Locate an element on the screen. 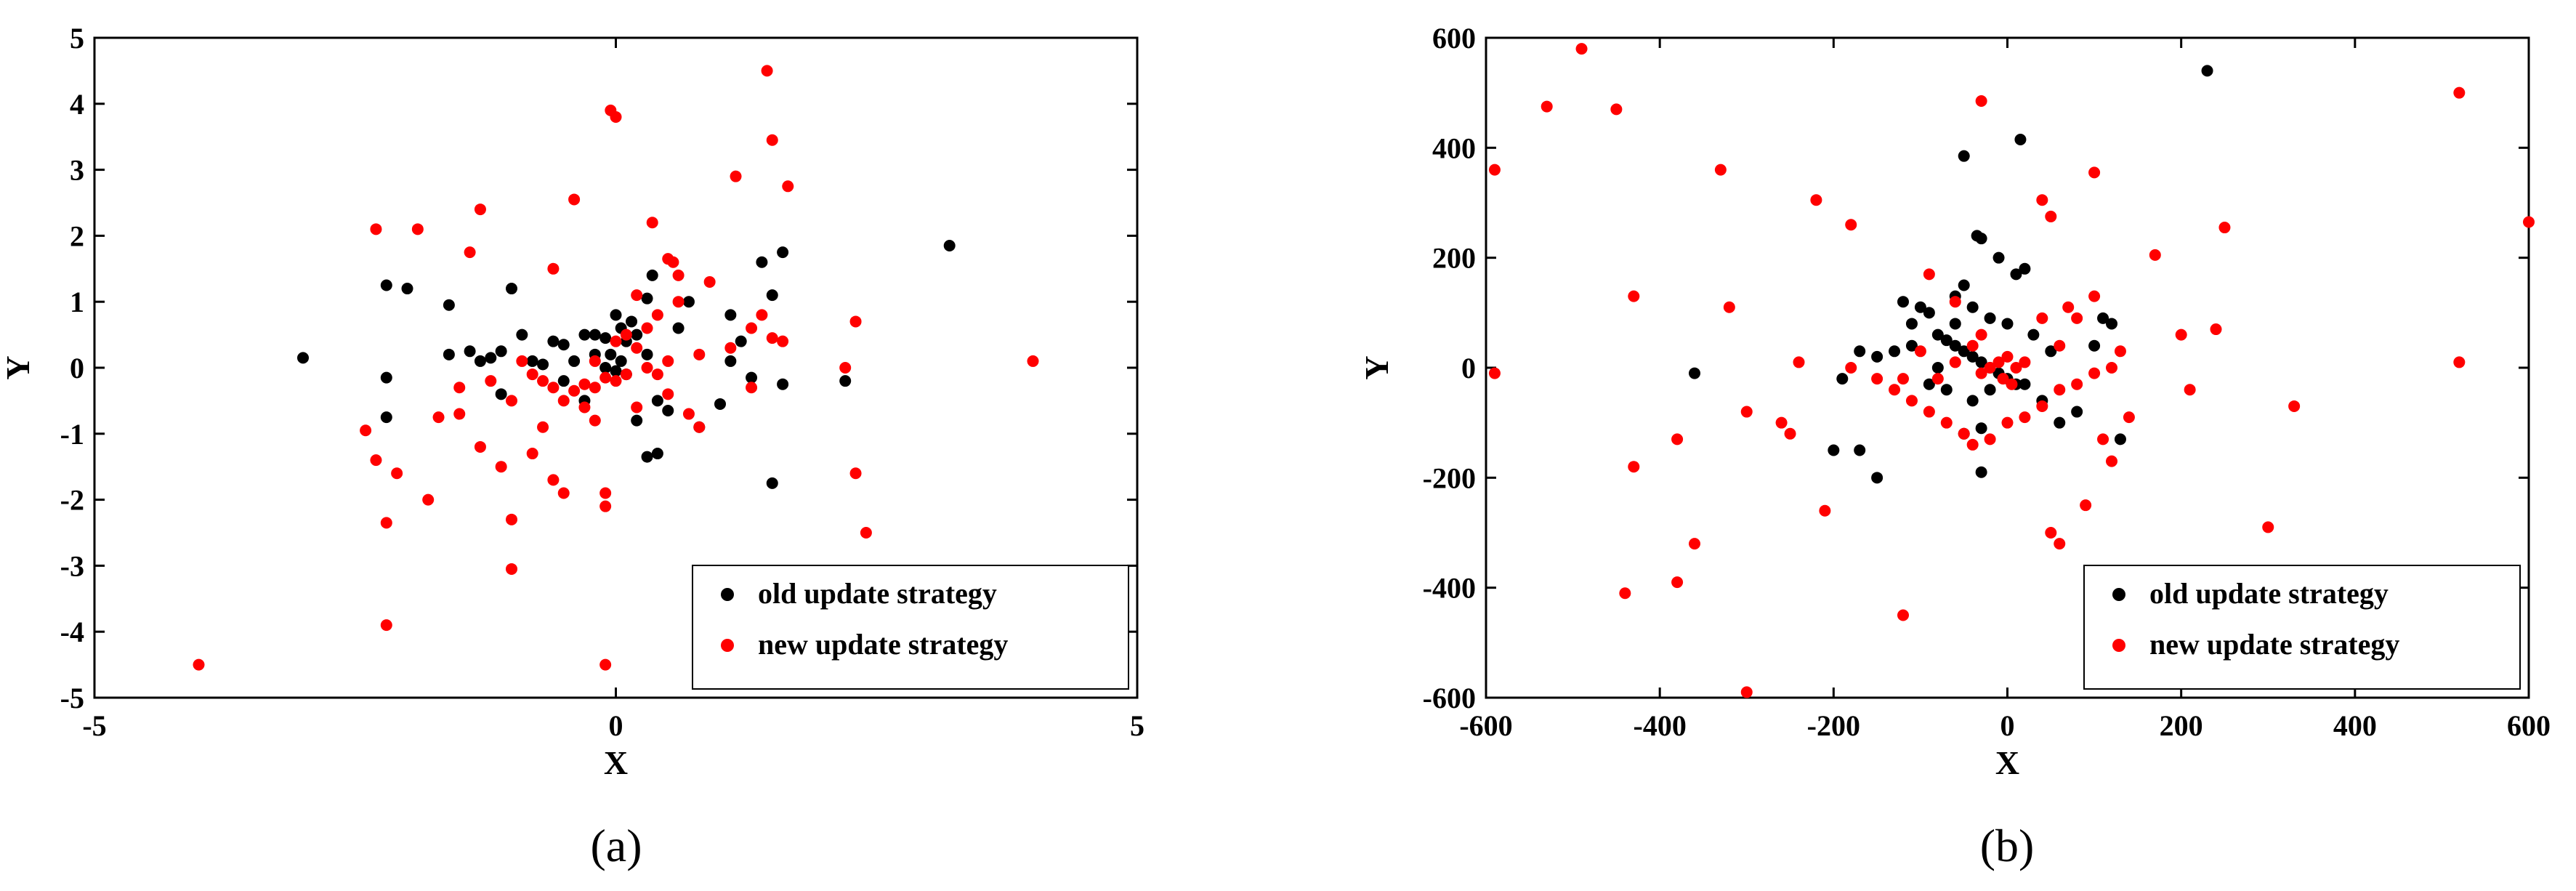 This screenshot has height=891, width=2576. y-tick-label: -2 is located at coordinates (72, 500).